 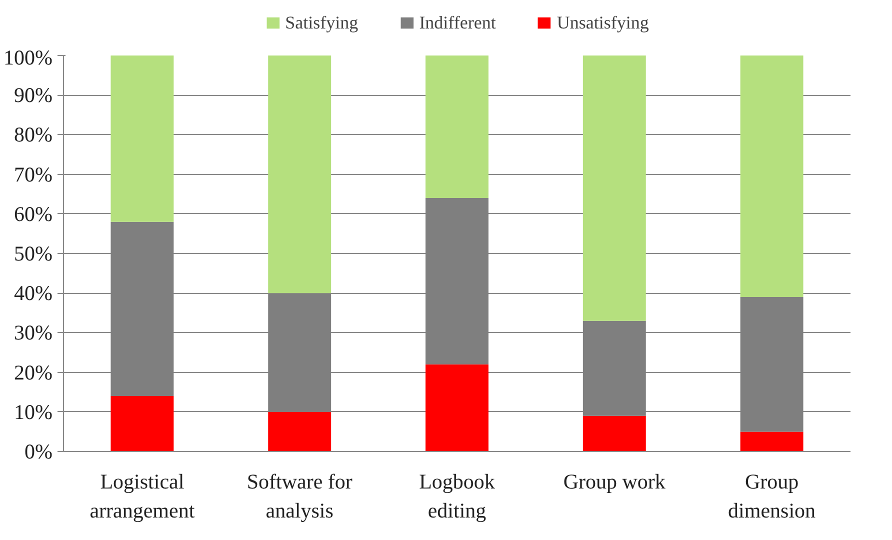 I want to click on x-tick-label: Software for analysis, so click(x=299, y=496).